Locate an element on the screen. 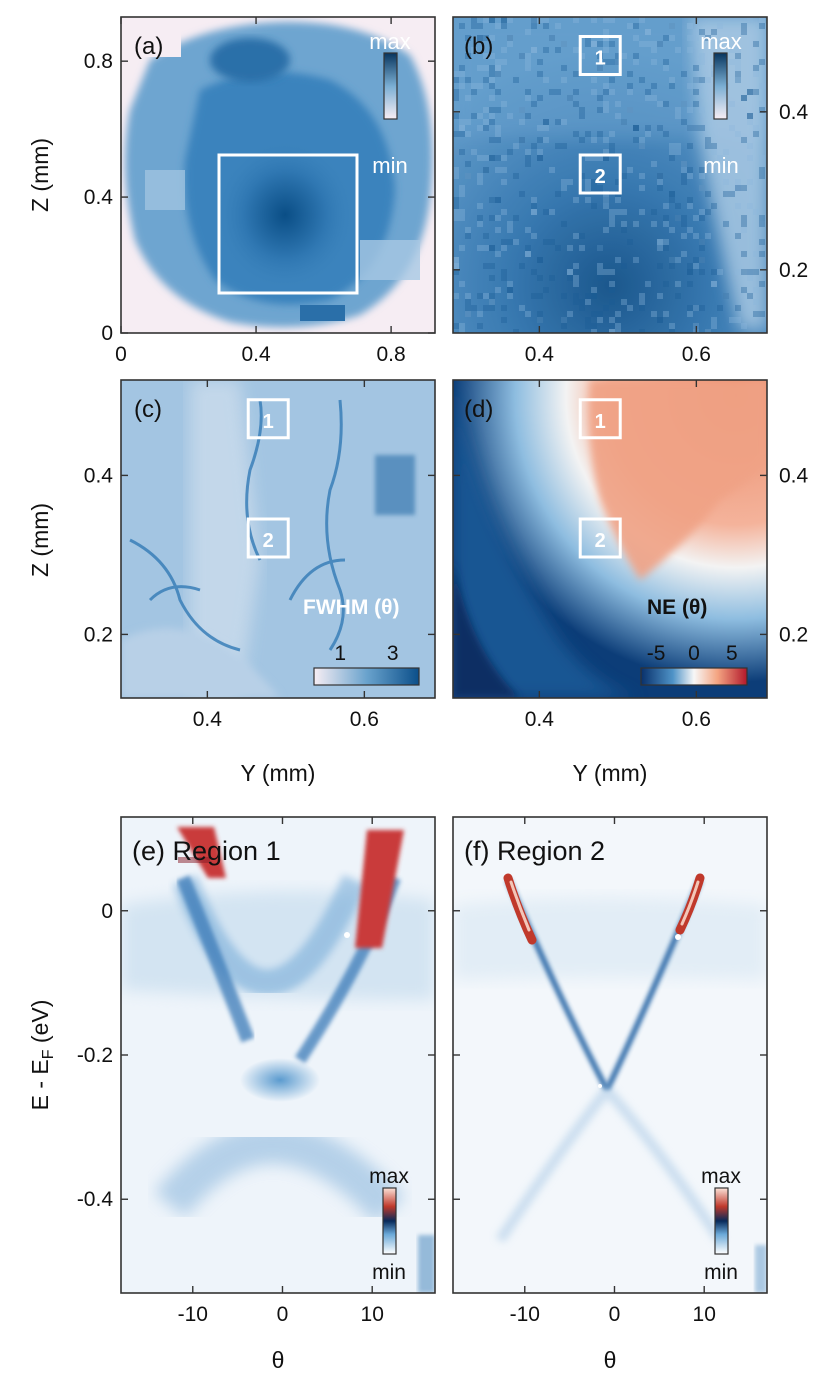 The width and height of the screenshot is (830, 1388). panel-e-ytick-label: 0 is located at coordinates (107, 911).